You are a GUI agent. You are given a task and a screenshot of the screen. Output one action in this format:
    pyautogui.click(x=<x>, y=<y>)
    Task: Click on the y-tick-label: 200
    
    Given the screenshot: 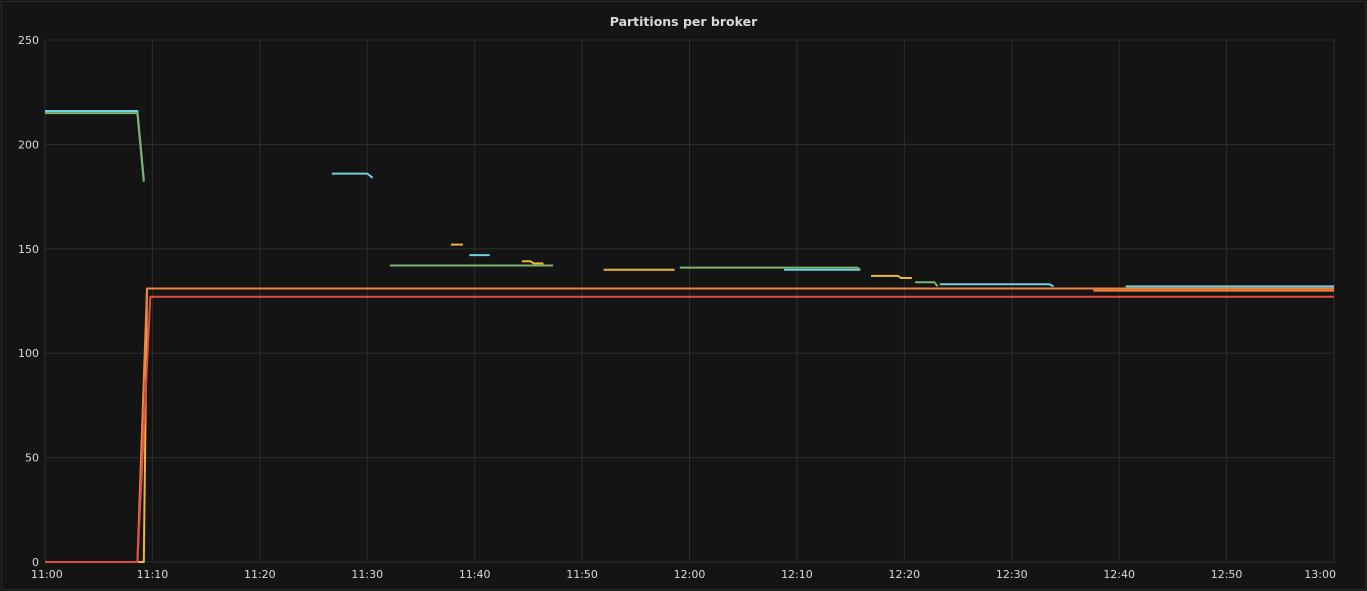 What is the action you would take?
    pyautogui.click(x=28, y=144)
    